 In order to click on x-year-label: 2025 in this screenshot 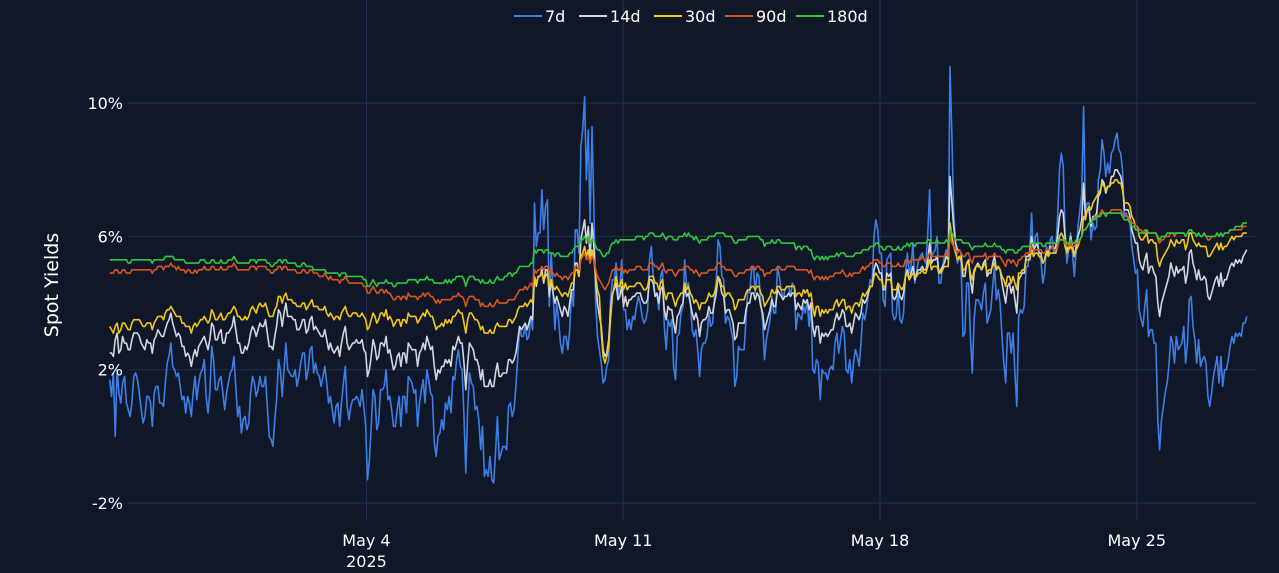, I will do `click(366, 560)`.